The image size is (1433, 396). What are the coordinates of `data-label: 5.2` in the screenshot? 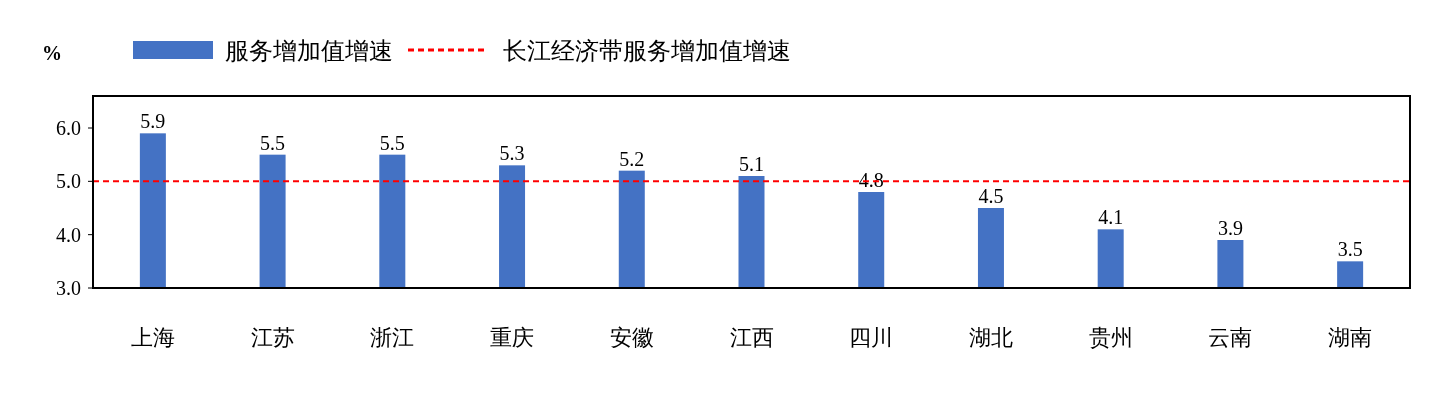 It's located at (632, 158).